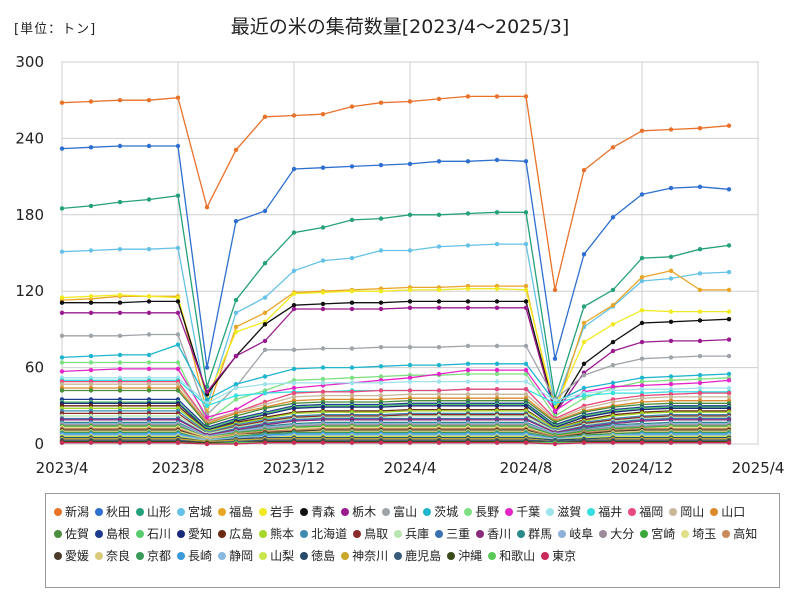  What do you see at coordinates (511, 556) in the screenshot?
I see `legend-item: 和歌山` at bounding box center [511, 556].